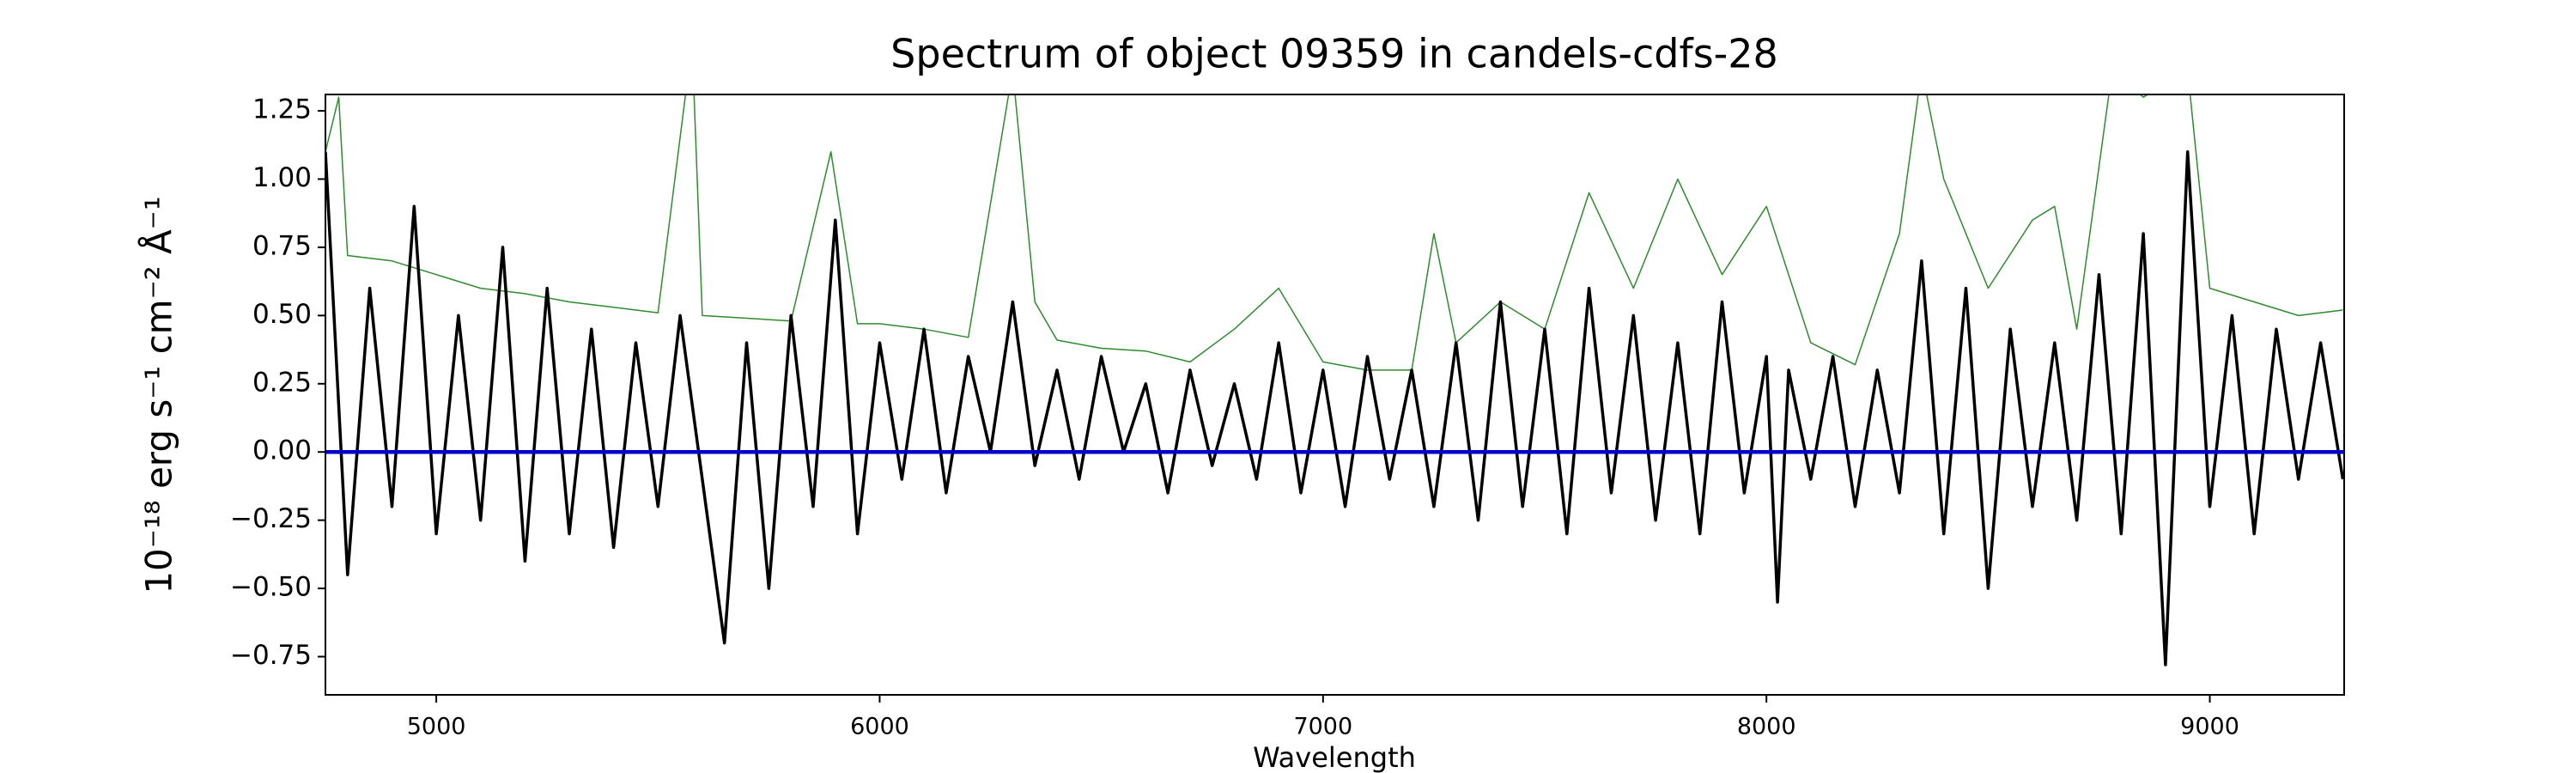 This screenshot has height=773, width=2576. I want to click on y-tick-label: 0.00, so click(282, 450).